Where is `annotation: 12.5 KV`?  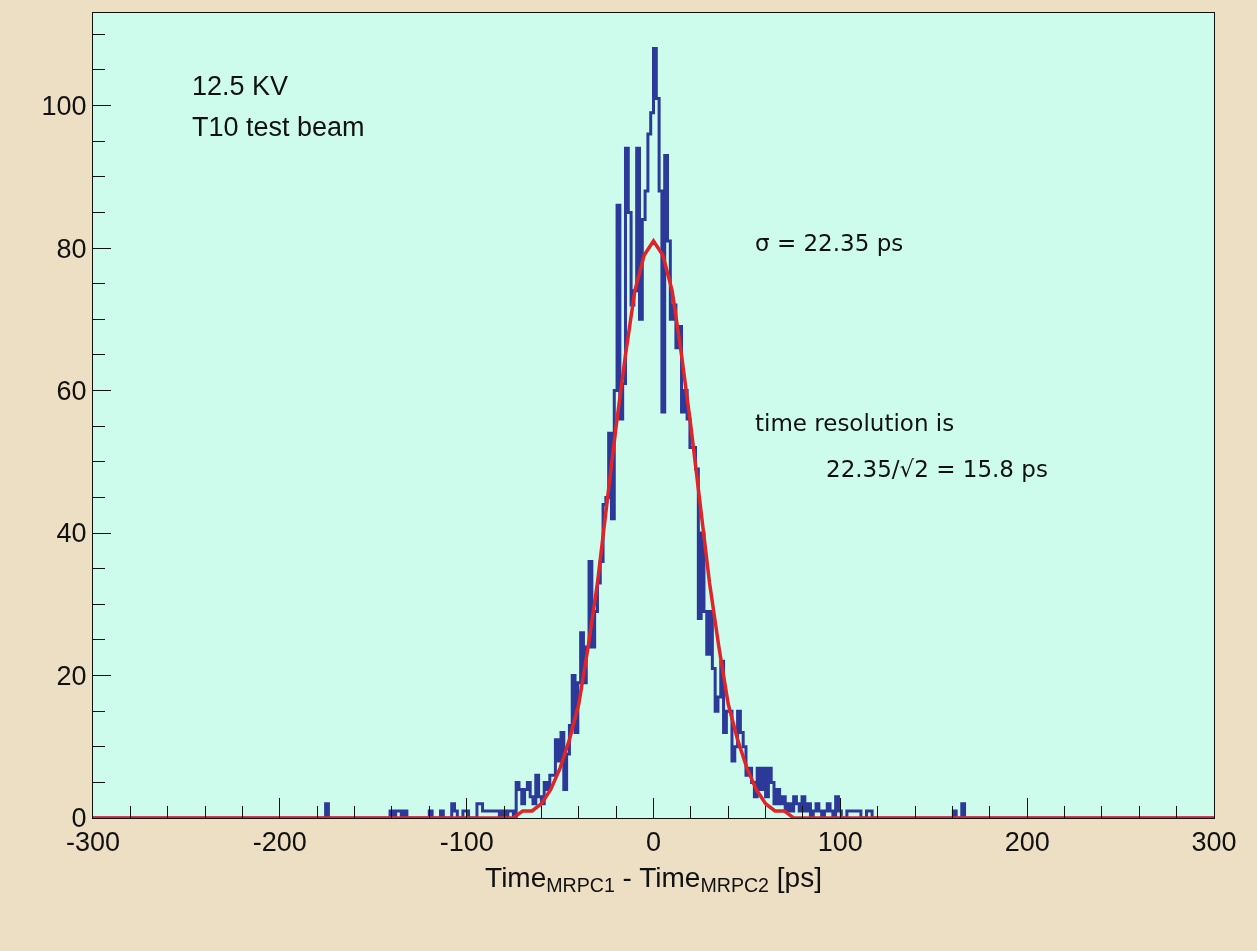 annotation: 12.5 KV is located at coordinates (240, 86).